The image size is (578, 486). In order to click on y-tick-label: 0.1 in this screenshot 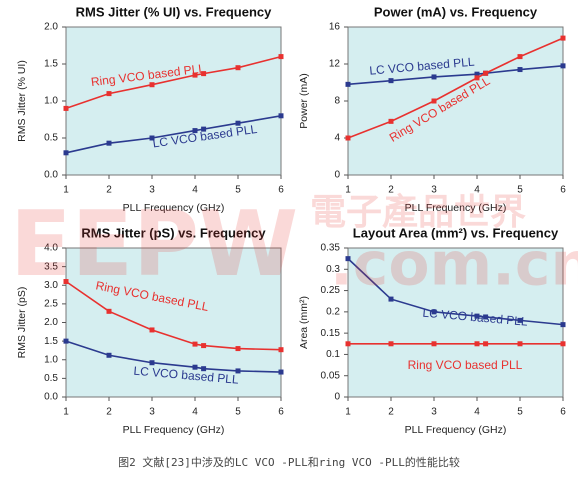, I will do `click(333, 354)`.